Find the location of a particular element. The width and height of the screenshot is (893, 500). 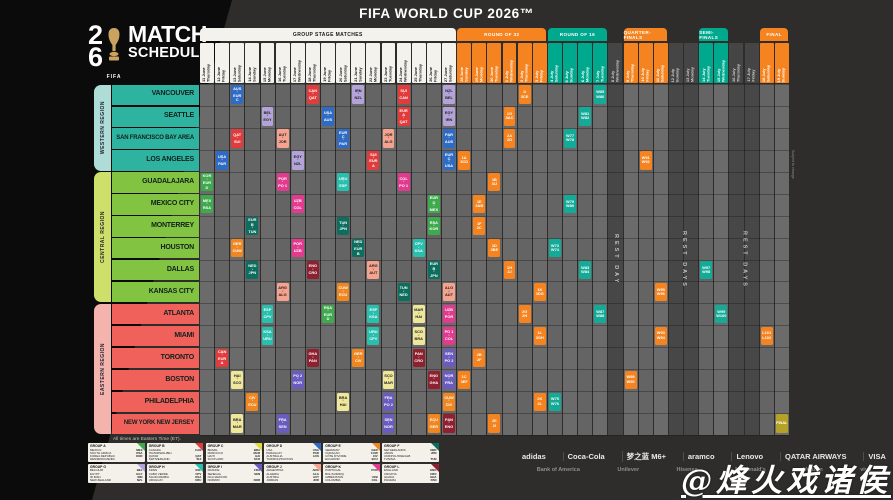

match-team-a: CIV is located at coordinates (252, 397).